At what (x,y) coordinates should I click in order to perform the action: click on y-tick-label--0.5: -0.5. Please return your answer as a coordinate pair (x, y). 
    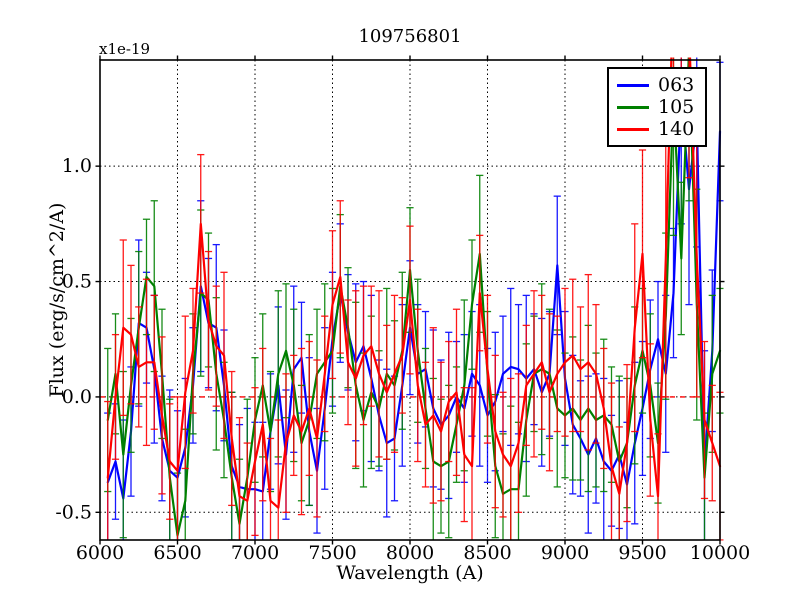
    Looking at the image, I should click on (73, 512).